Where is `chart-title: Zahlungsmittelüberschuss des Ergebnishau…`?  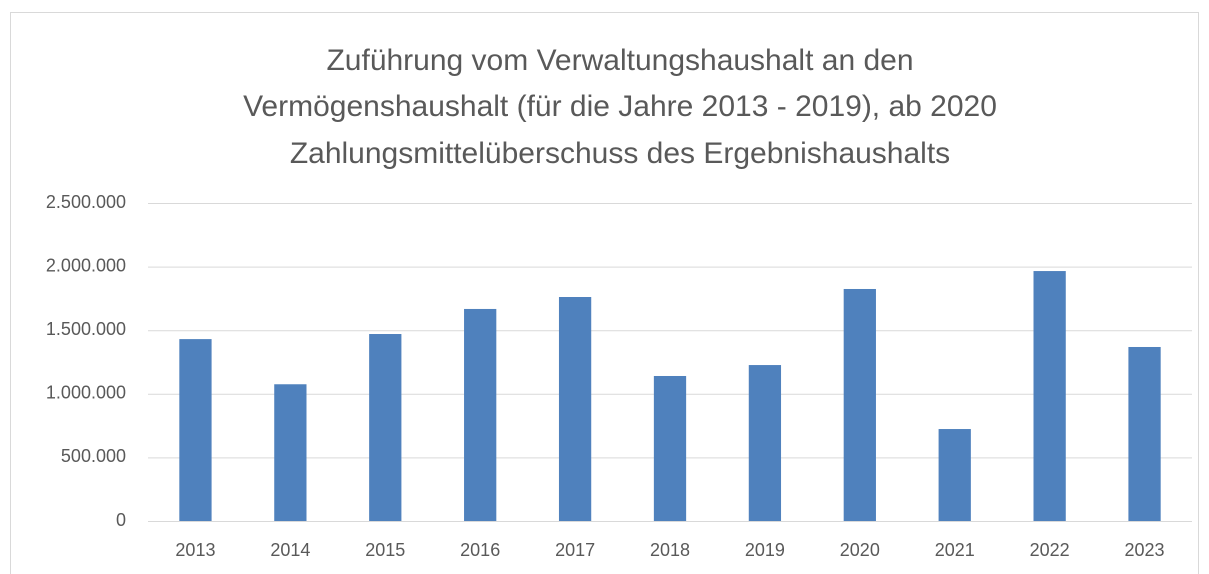
chart-title: Zahlungsmittelüberschuss des Ergebnishau… is located at coordinates (620, 153).